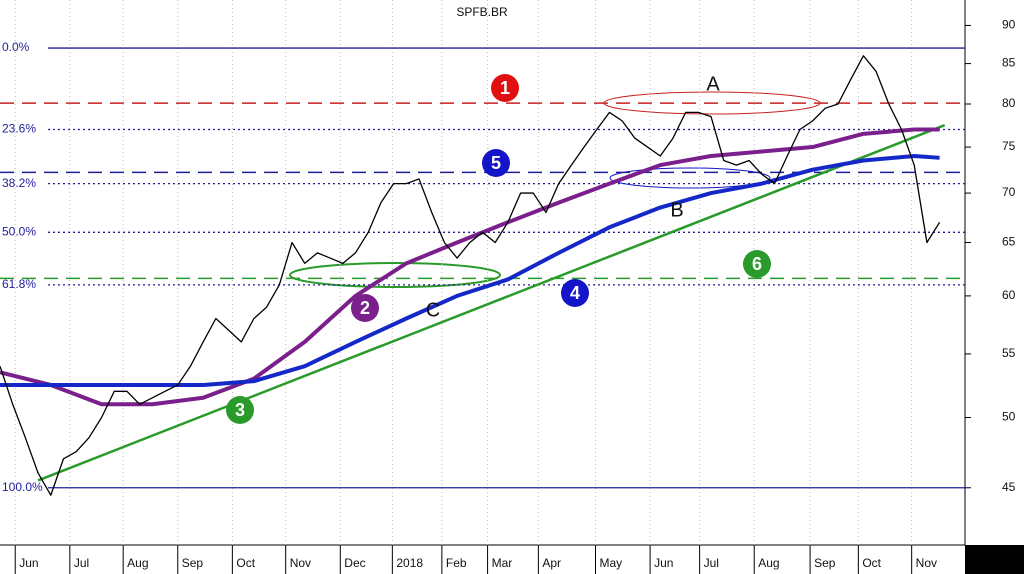  What do you see at coordinates (19, 284) in the screenshot?
I see `fib-label: 61.8%` at bounding box center [19, 284].